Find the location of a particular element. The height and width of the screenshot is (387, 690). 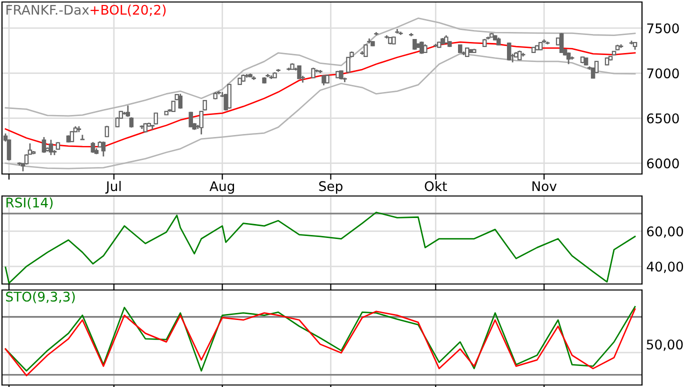

y-tick-label: 7500 is located at coordinates (663, 28).